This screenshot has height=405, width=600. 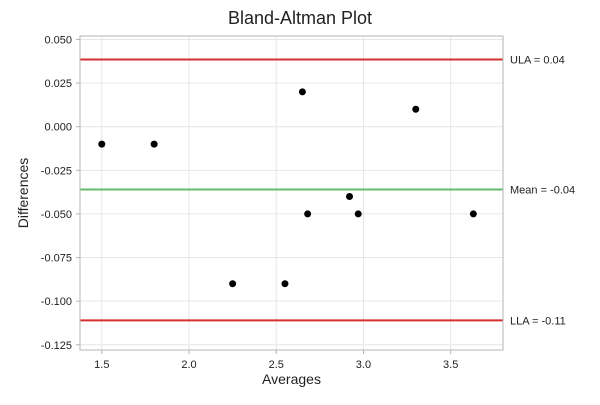 I want to click on y-tick-label: -0.050, so click(x=56, y=215).